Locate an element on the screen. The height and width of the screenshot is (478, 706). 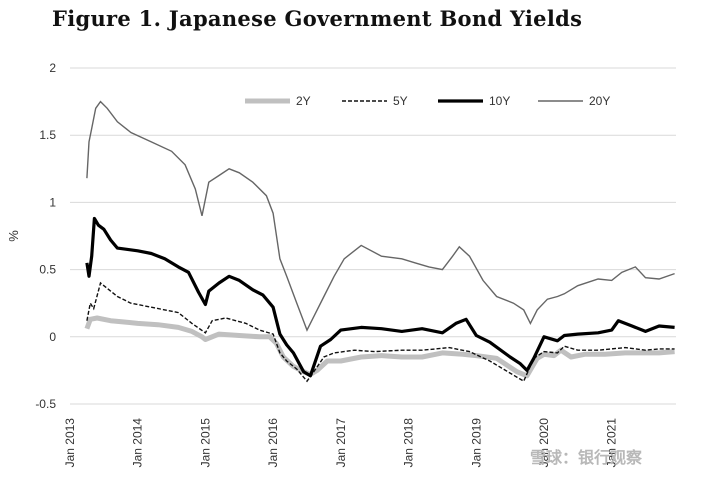
x-tick-label: Jan 2013 is located at coordinates (70, 443).